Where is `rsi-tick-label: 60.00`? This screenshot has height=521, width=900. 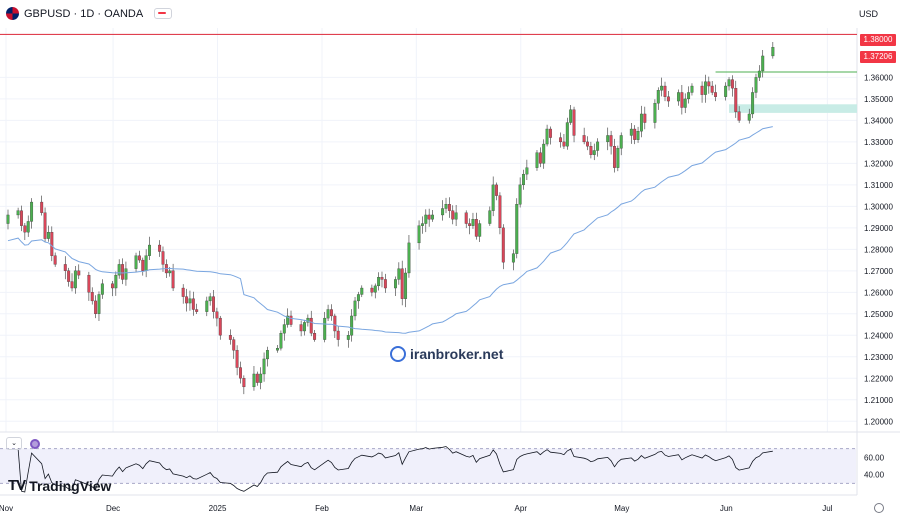 rsi-tick-label: 60.00 is located at coordinates (874, 457).